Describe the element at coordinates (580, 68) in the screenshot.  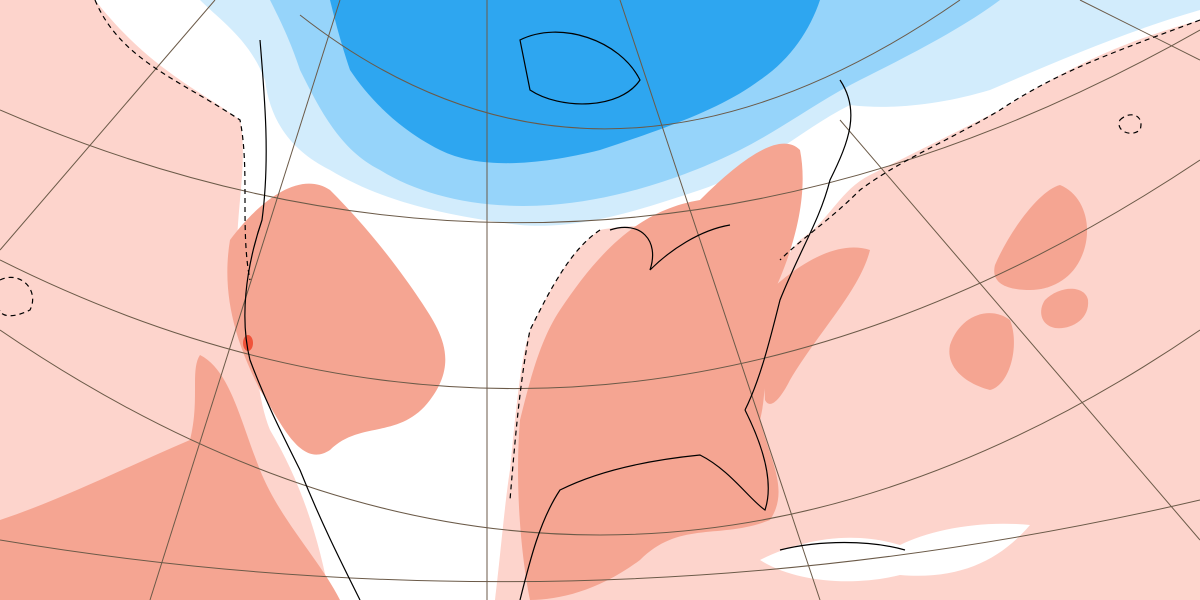
I see `hudson-bay` at that location.